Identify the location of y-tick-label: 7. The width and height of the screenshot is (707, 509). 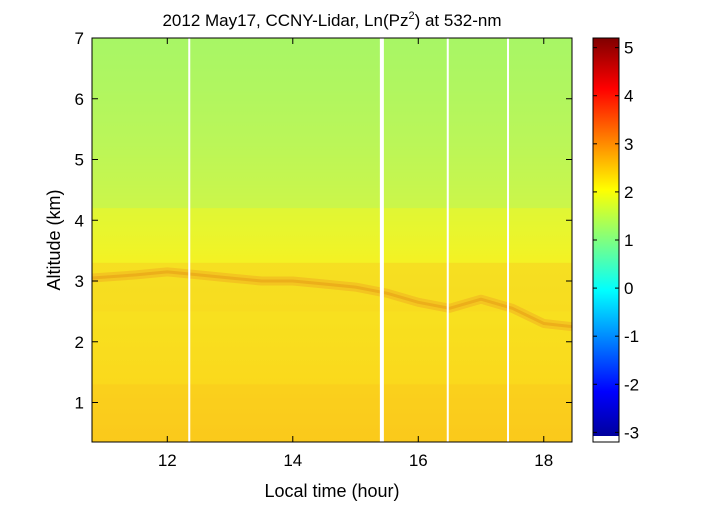
(79, 38).